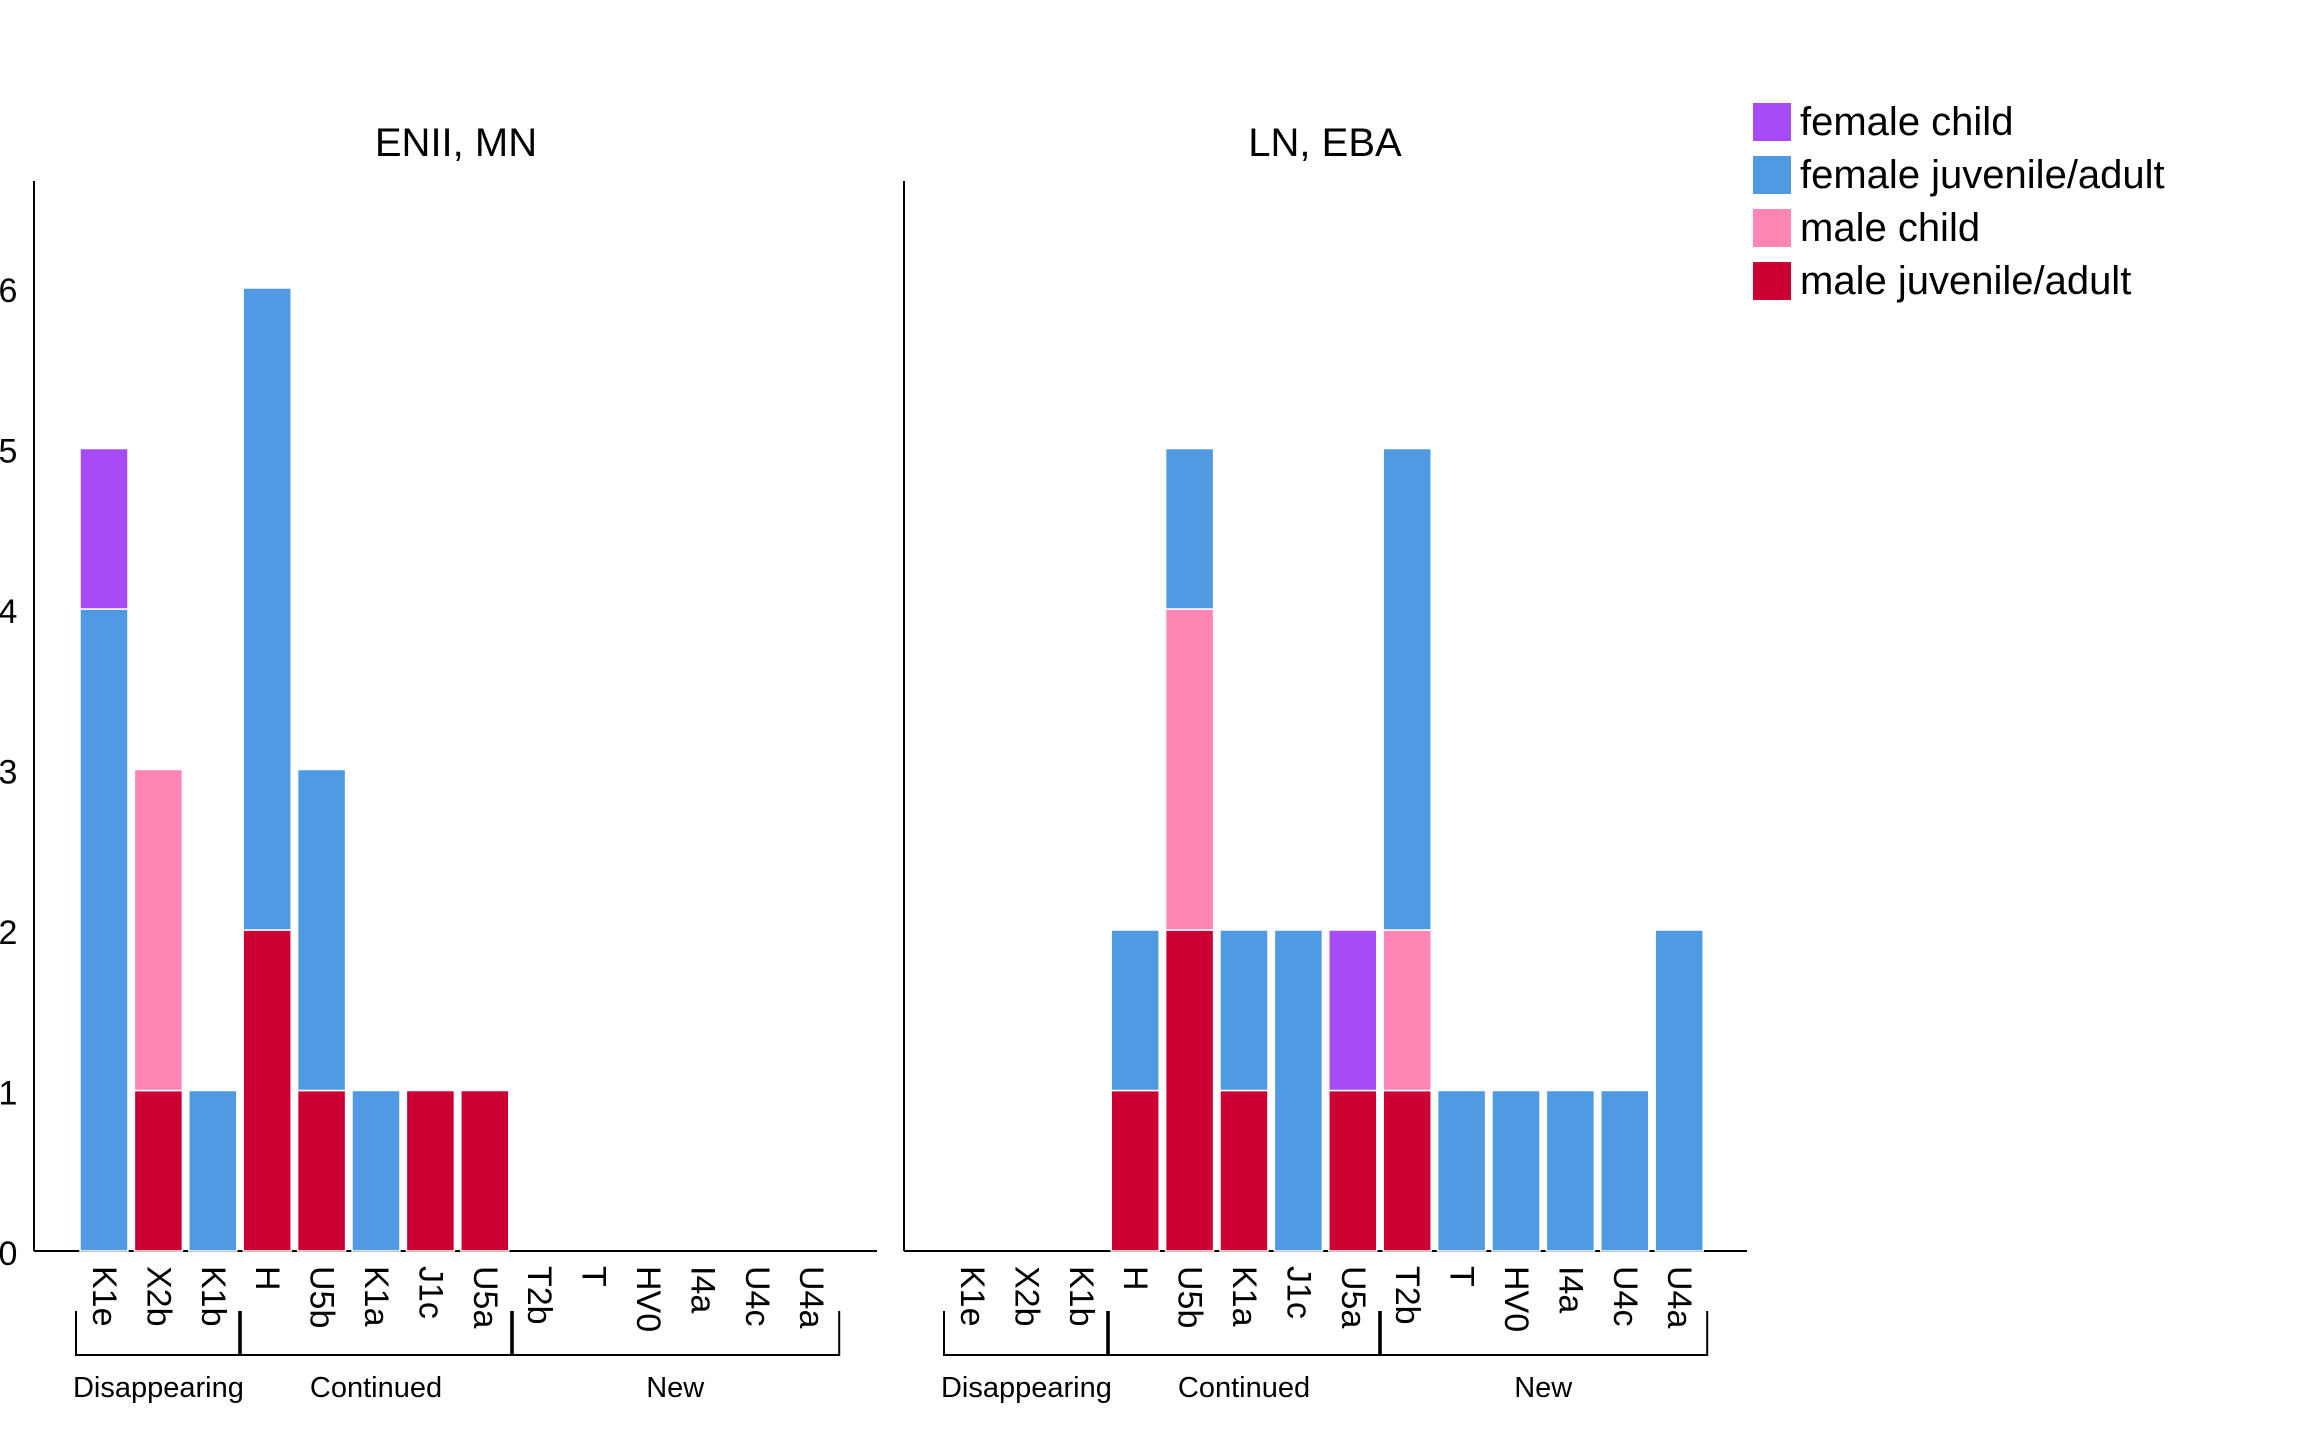 Image resolution: width=2324 pixels, height=1451 pixels. Describe the element at coordinates (1679, 1090) in the screenshot. I see `bar-segment-U4a-female-juvenile-adult` at that location.